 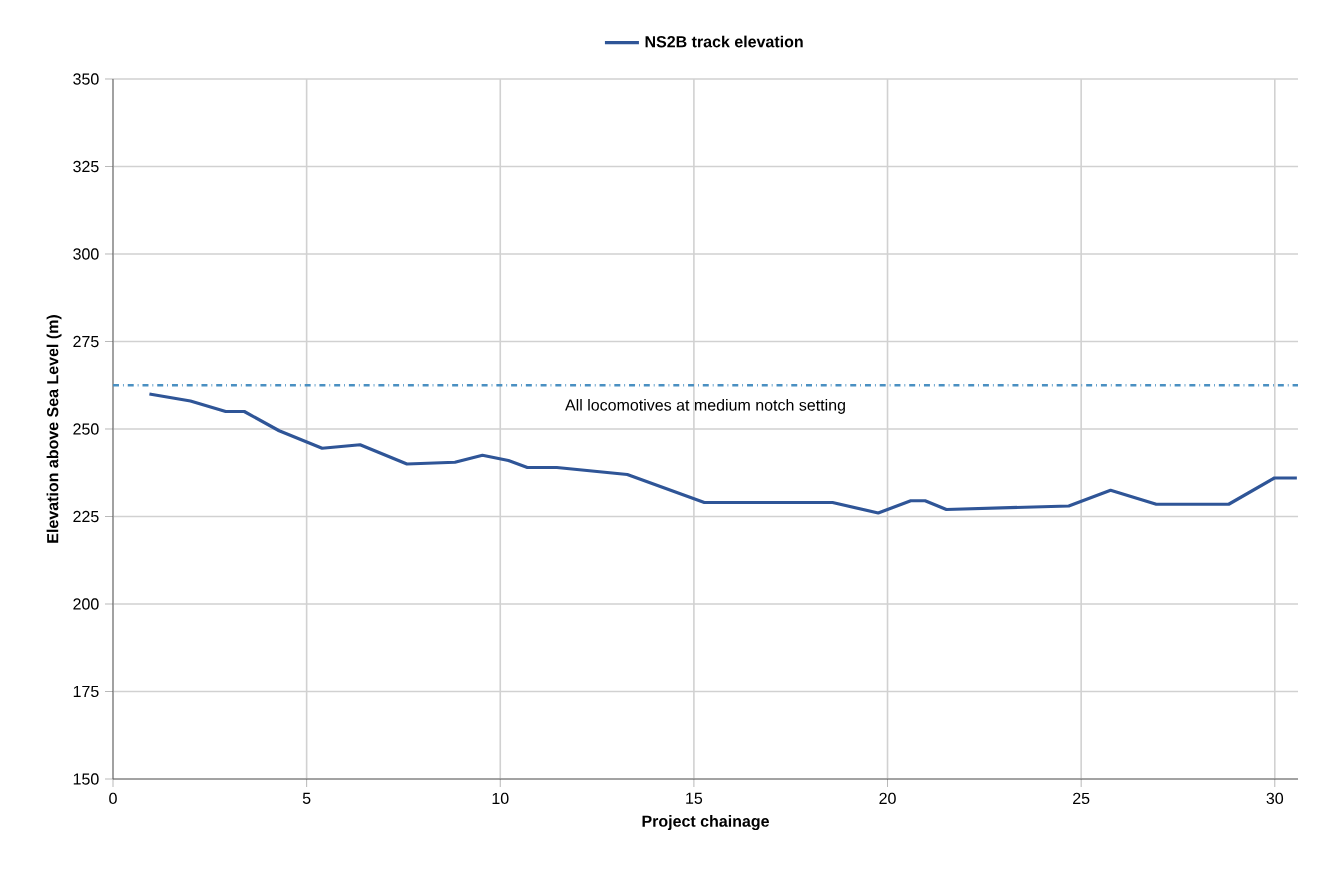 I want to click on y-tick-label: 200, so click(x=86, y=604).